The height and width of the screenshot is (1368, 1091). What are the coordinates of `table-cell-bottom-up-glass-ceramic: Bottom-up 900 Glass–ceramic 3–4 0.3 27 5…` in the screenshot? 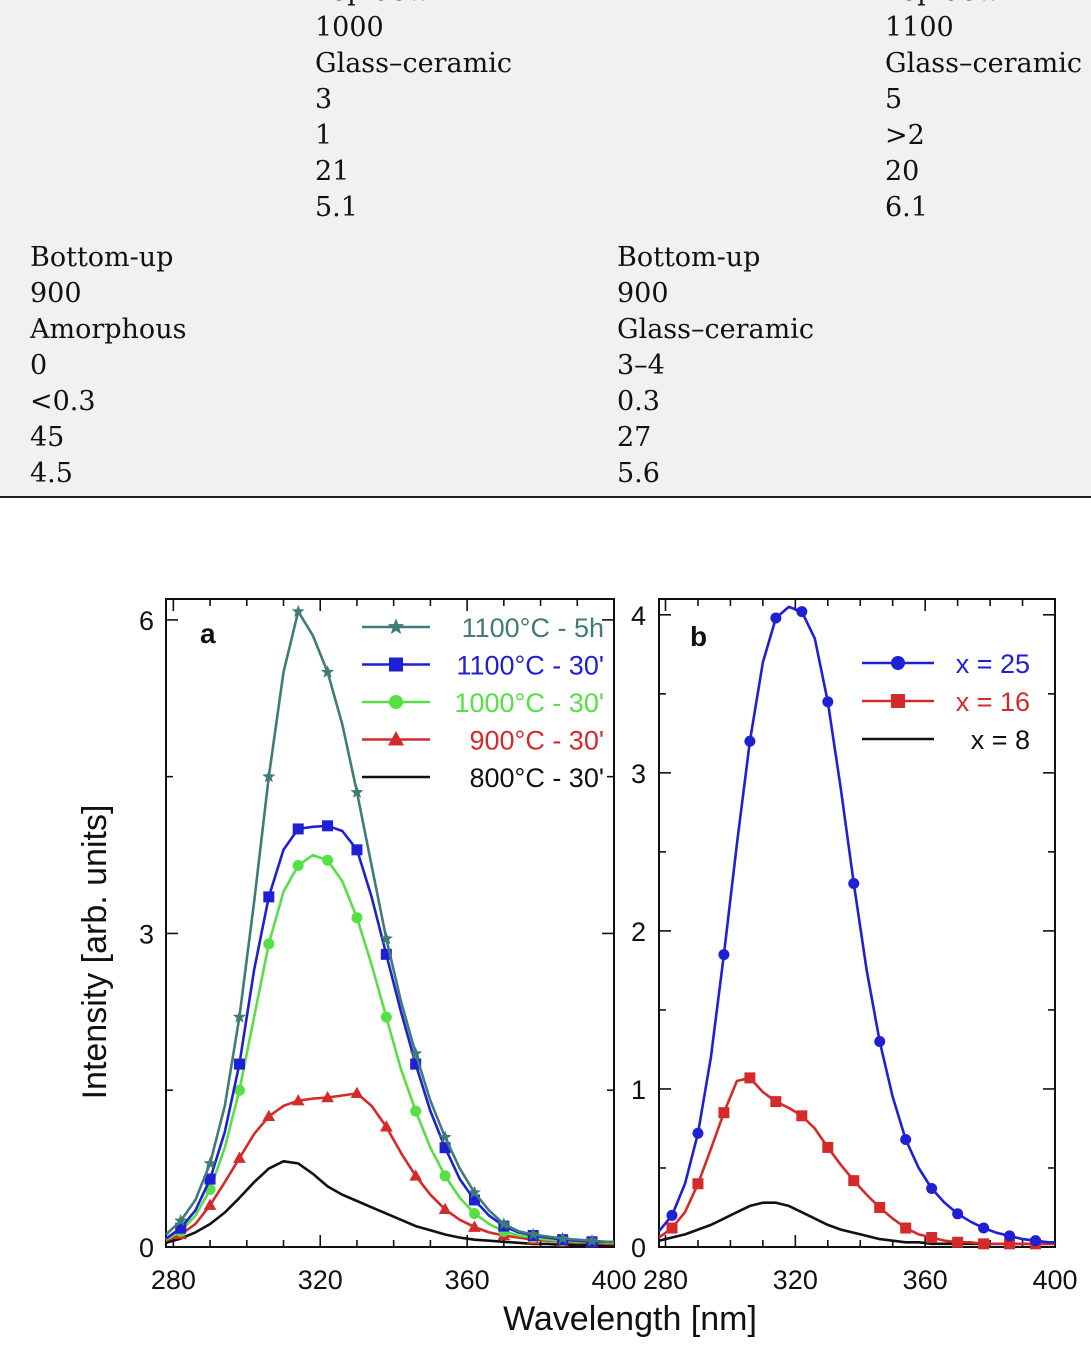 It's located at (715, 366).